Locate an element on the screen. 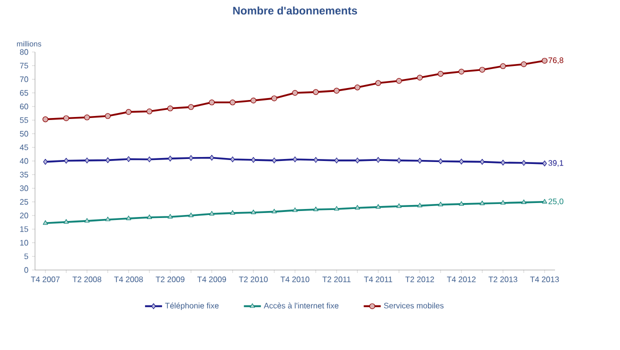 The height and width of the screenshot is (350, 620). chart-title: Nombre d'abonnements is located at coordinates (295, 10).